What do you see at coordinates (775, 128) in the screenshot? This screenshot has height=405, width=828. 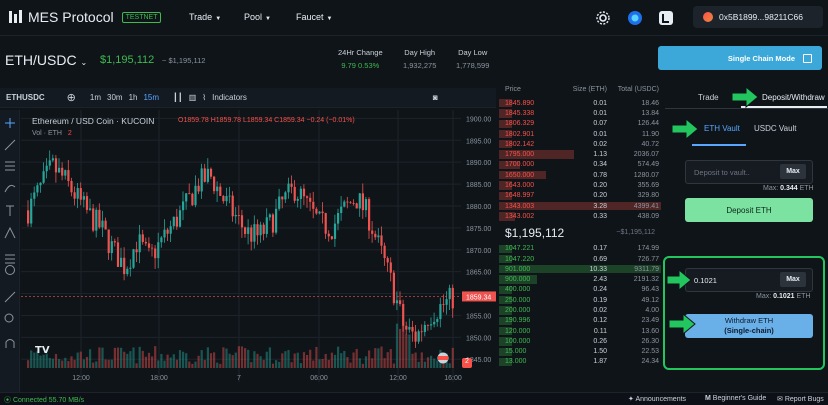 I see `tab-usdc-vault: USDC Vault` at bounding box center [775, 128].